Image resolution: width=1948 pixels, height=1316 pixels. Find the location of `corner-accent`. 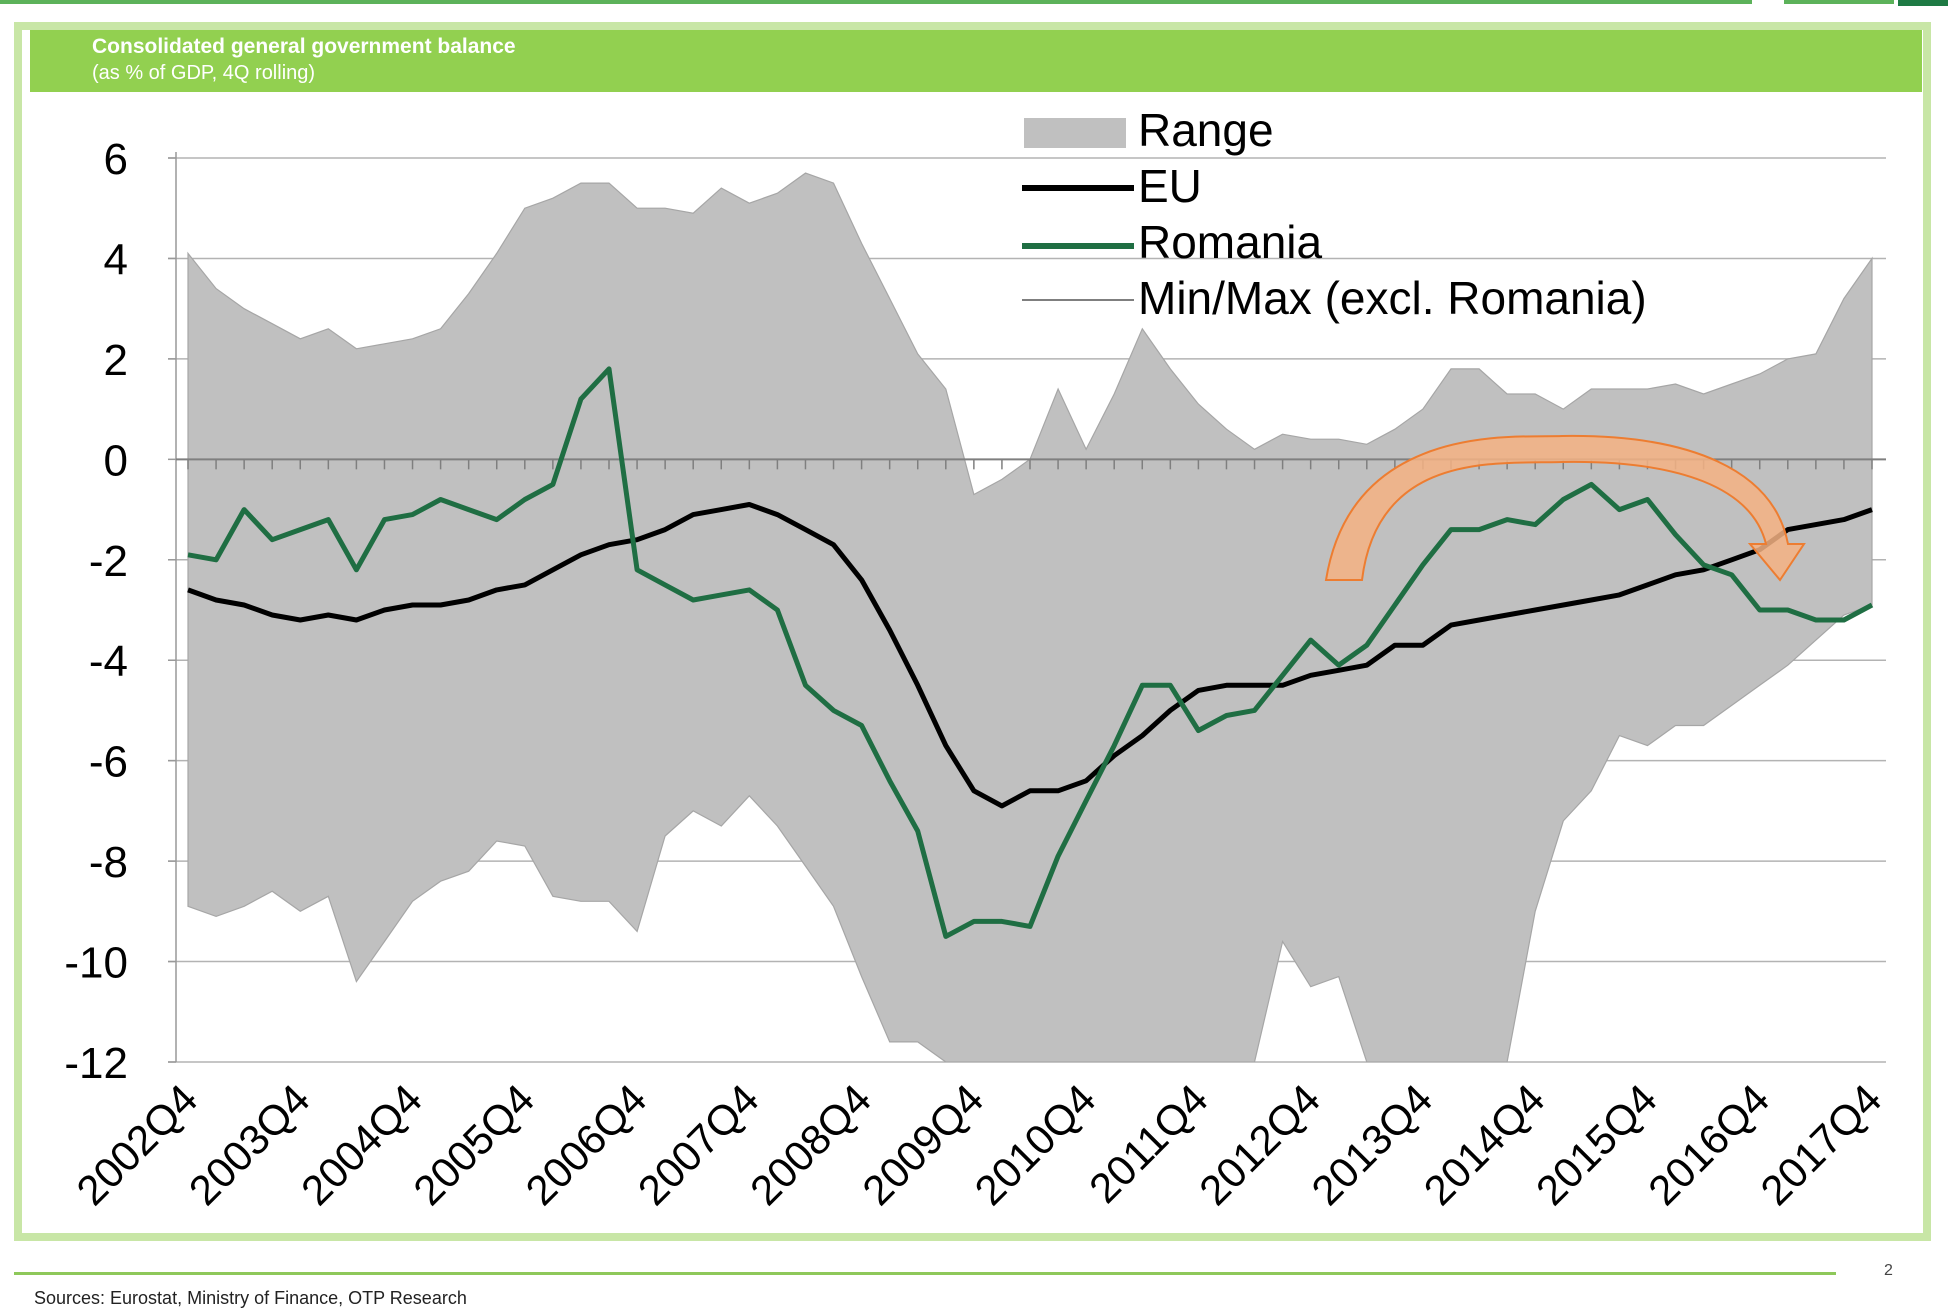

corner-accent is located at coordinates (1923, 3).